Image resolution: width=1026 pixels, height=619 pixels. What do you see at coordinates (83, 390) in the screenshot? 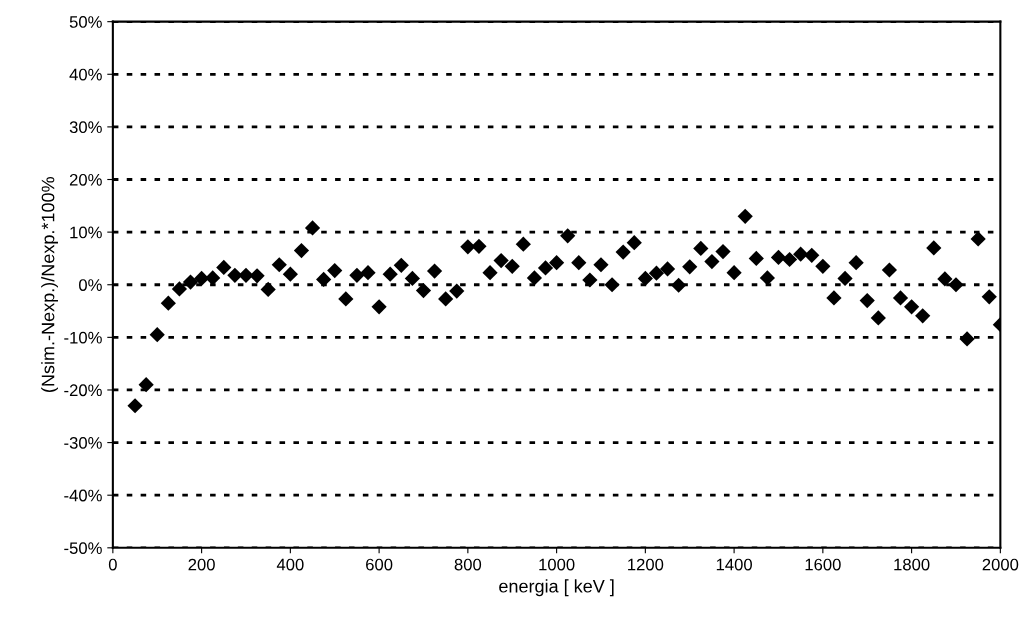
I see `y-tick-label: -20%` at bounding box center [83, 390].